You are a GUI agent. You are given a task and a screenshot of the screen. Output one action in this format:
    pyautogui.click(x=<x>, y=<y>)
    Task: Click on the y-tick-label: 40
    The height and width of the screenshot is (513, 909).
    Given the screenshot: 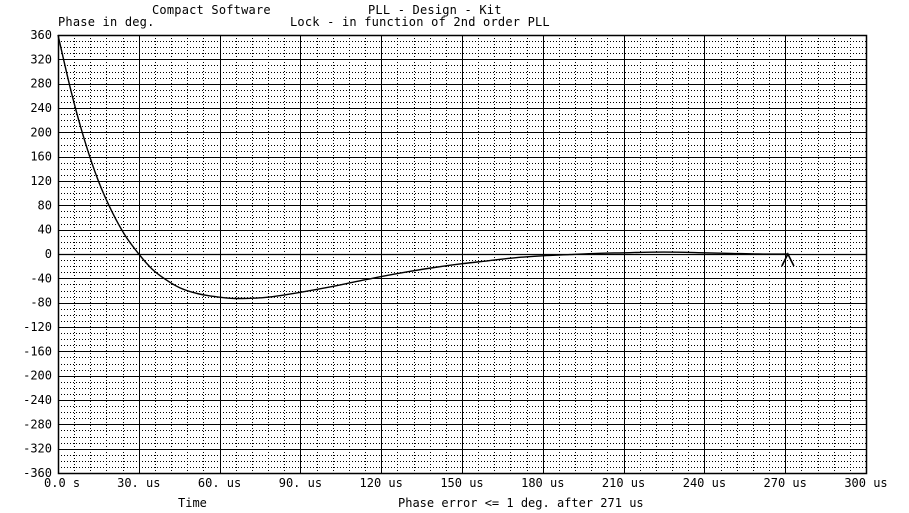 What is the action you would take?
    pyautogui.click(x=45, y=230)
    